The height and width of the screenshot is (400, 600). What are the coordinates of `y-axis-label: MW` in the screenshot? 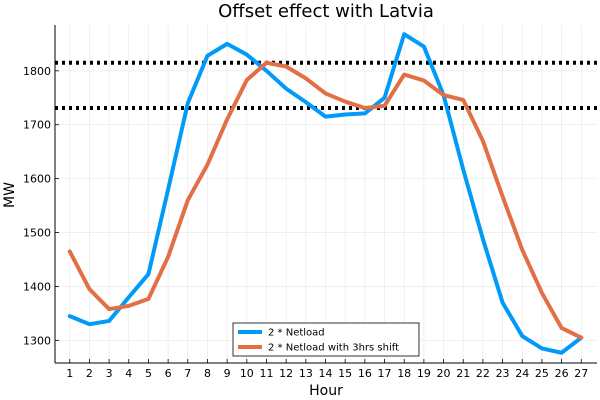 It's located at (10, 195).